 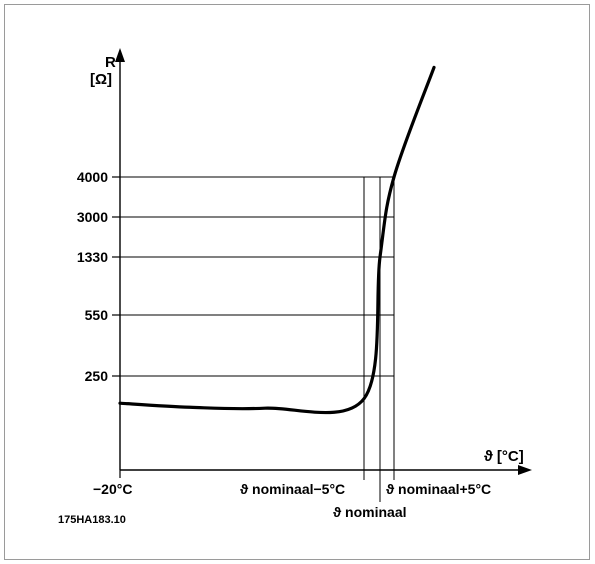 I want to click on x-tick-label-nominal-plus5: ϑ nominaal+5°C, so click(x=438, y=489).